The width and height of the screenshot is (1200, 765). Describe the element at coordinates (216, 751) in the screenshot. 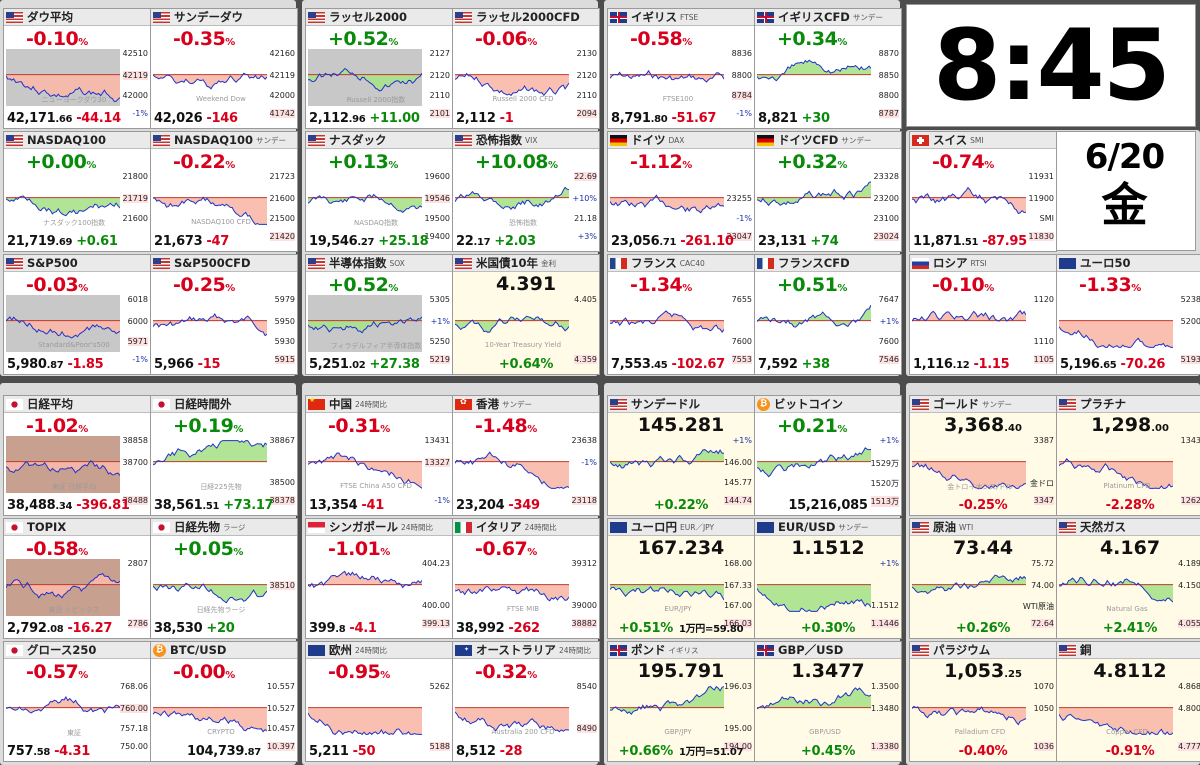

I see `last-integer: 104,739` at that location.